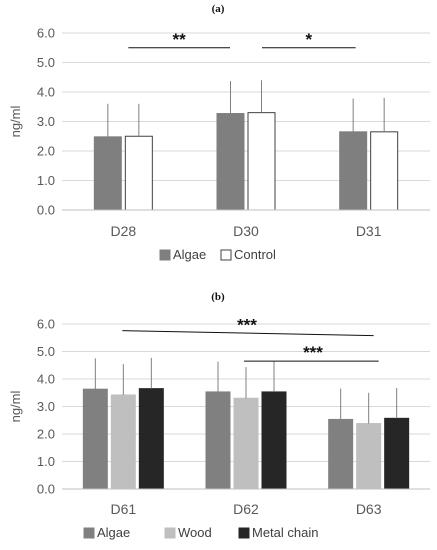 The width and height of the screenshot is (437, 550). Describe the element at coordinates (123, 509) in the screenshot. I see `panel-b-category-label: D61` at that location.